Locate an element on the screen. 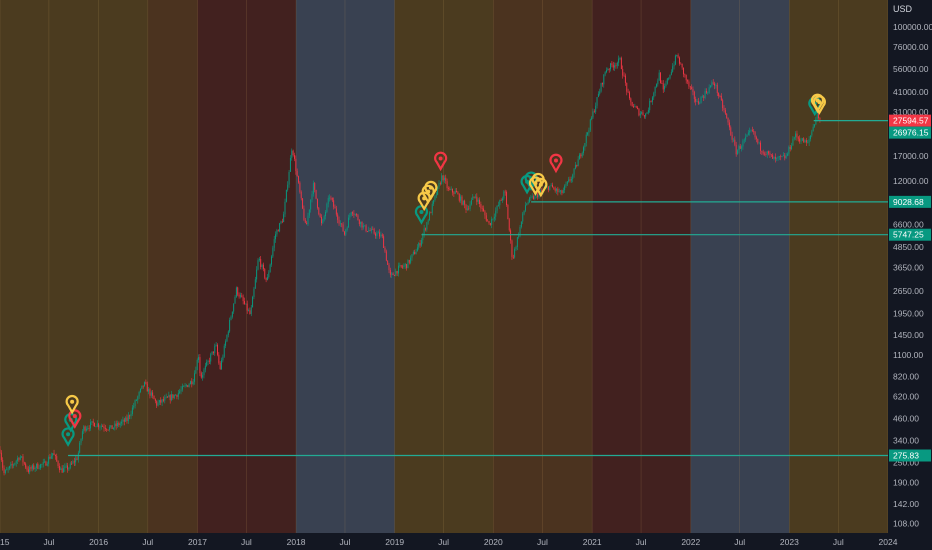  time-tick-label: Jul is located at coordinates (641, 542).